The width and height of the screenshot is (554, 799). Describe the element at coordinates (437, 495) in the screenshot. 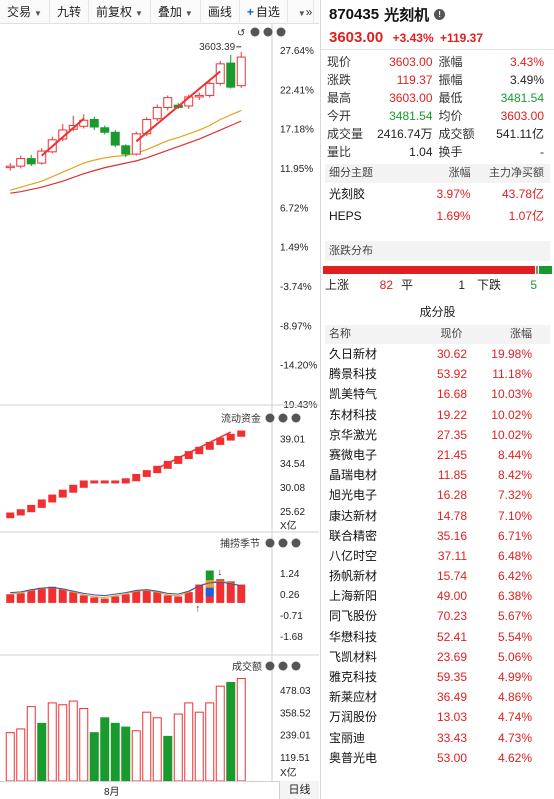

I see `stock-row: 旭光电子 16.28 7.32%` at that location.